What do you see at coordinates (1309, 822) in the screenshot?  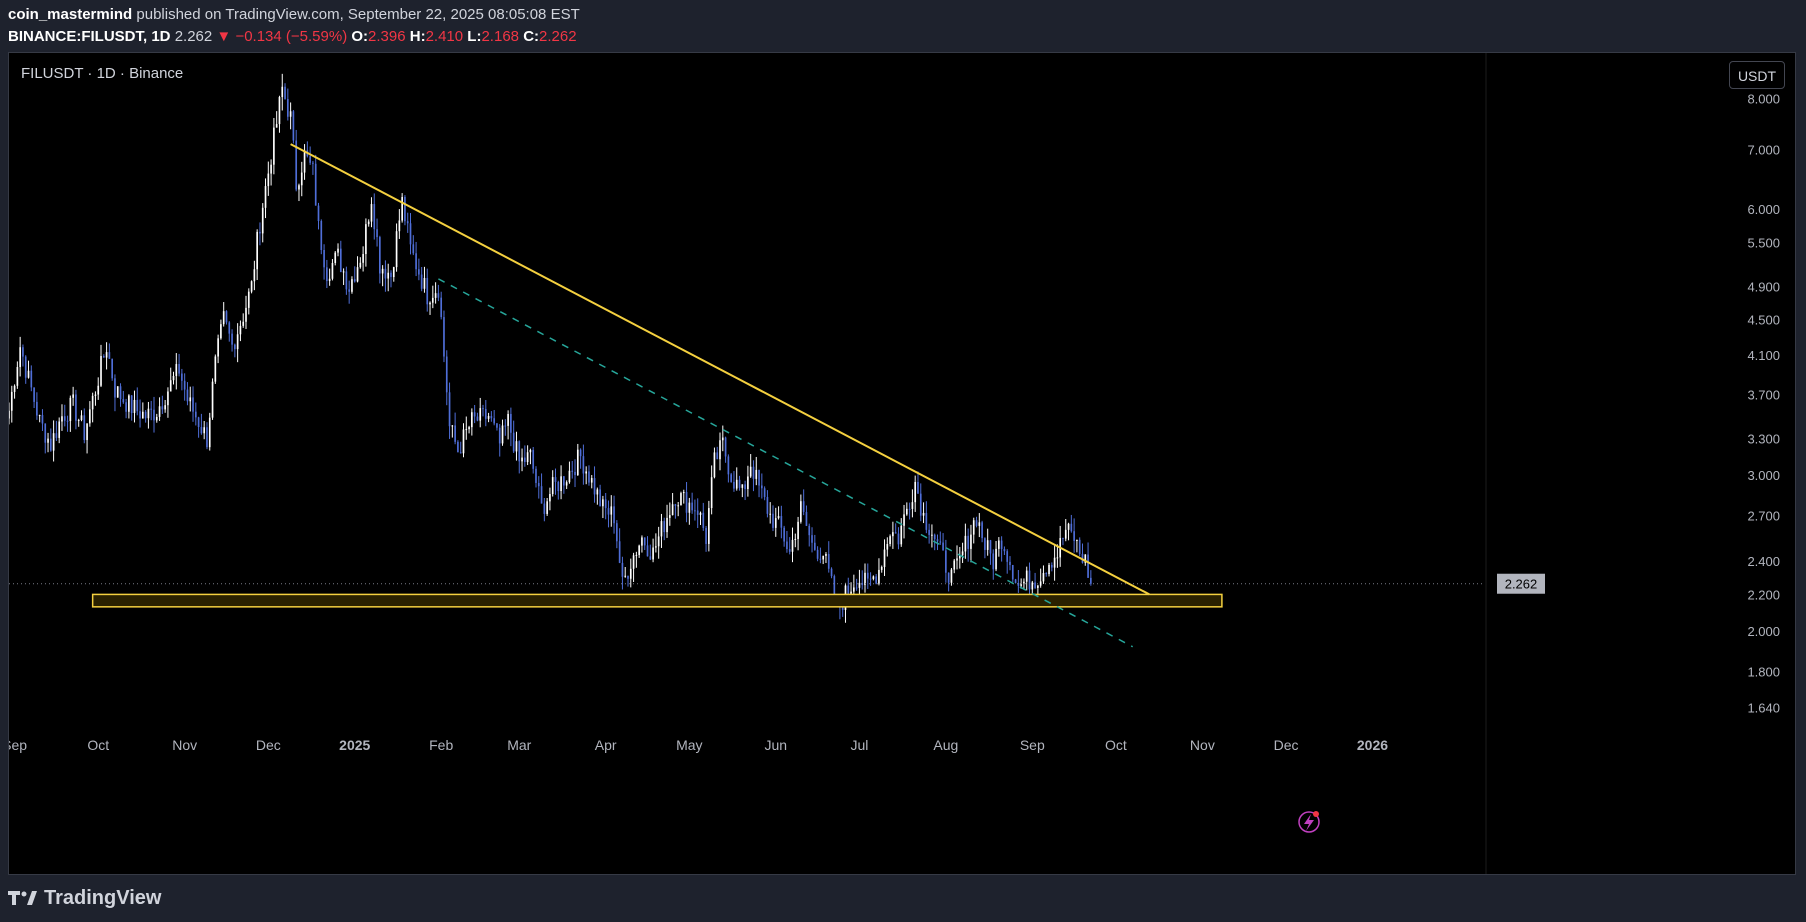 I see `lightning-icon` at bounding box center [1309, 822].